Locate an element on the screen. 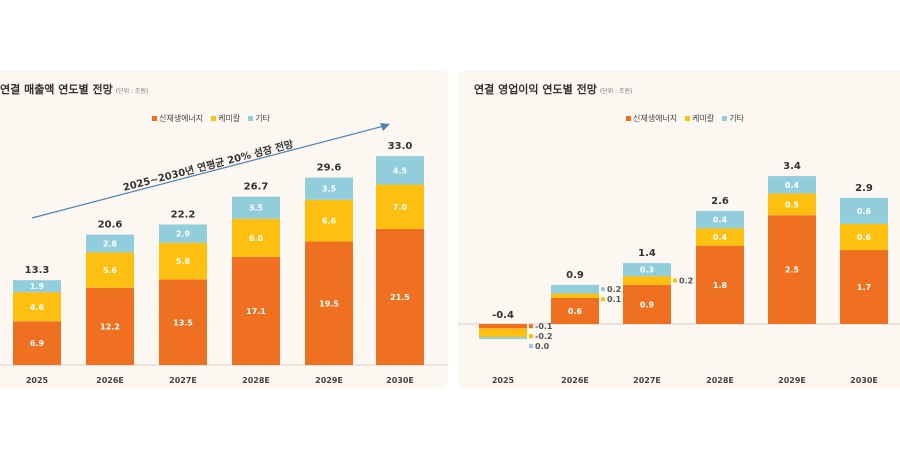  data-label: 1.9 is located at coordinates (37, 286).